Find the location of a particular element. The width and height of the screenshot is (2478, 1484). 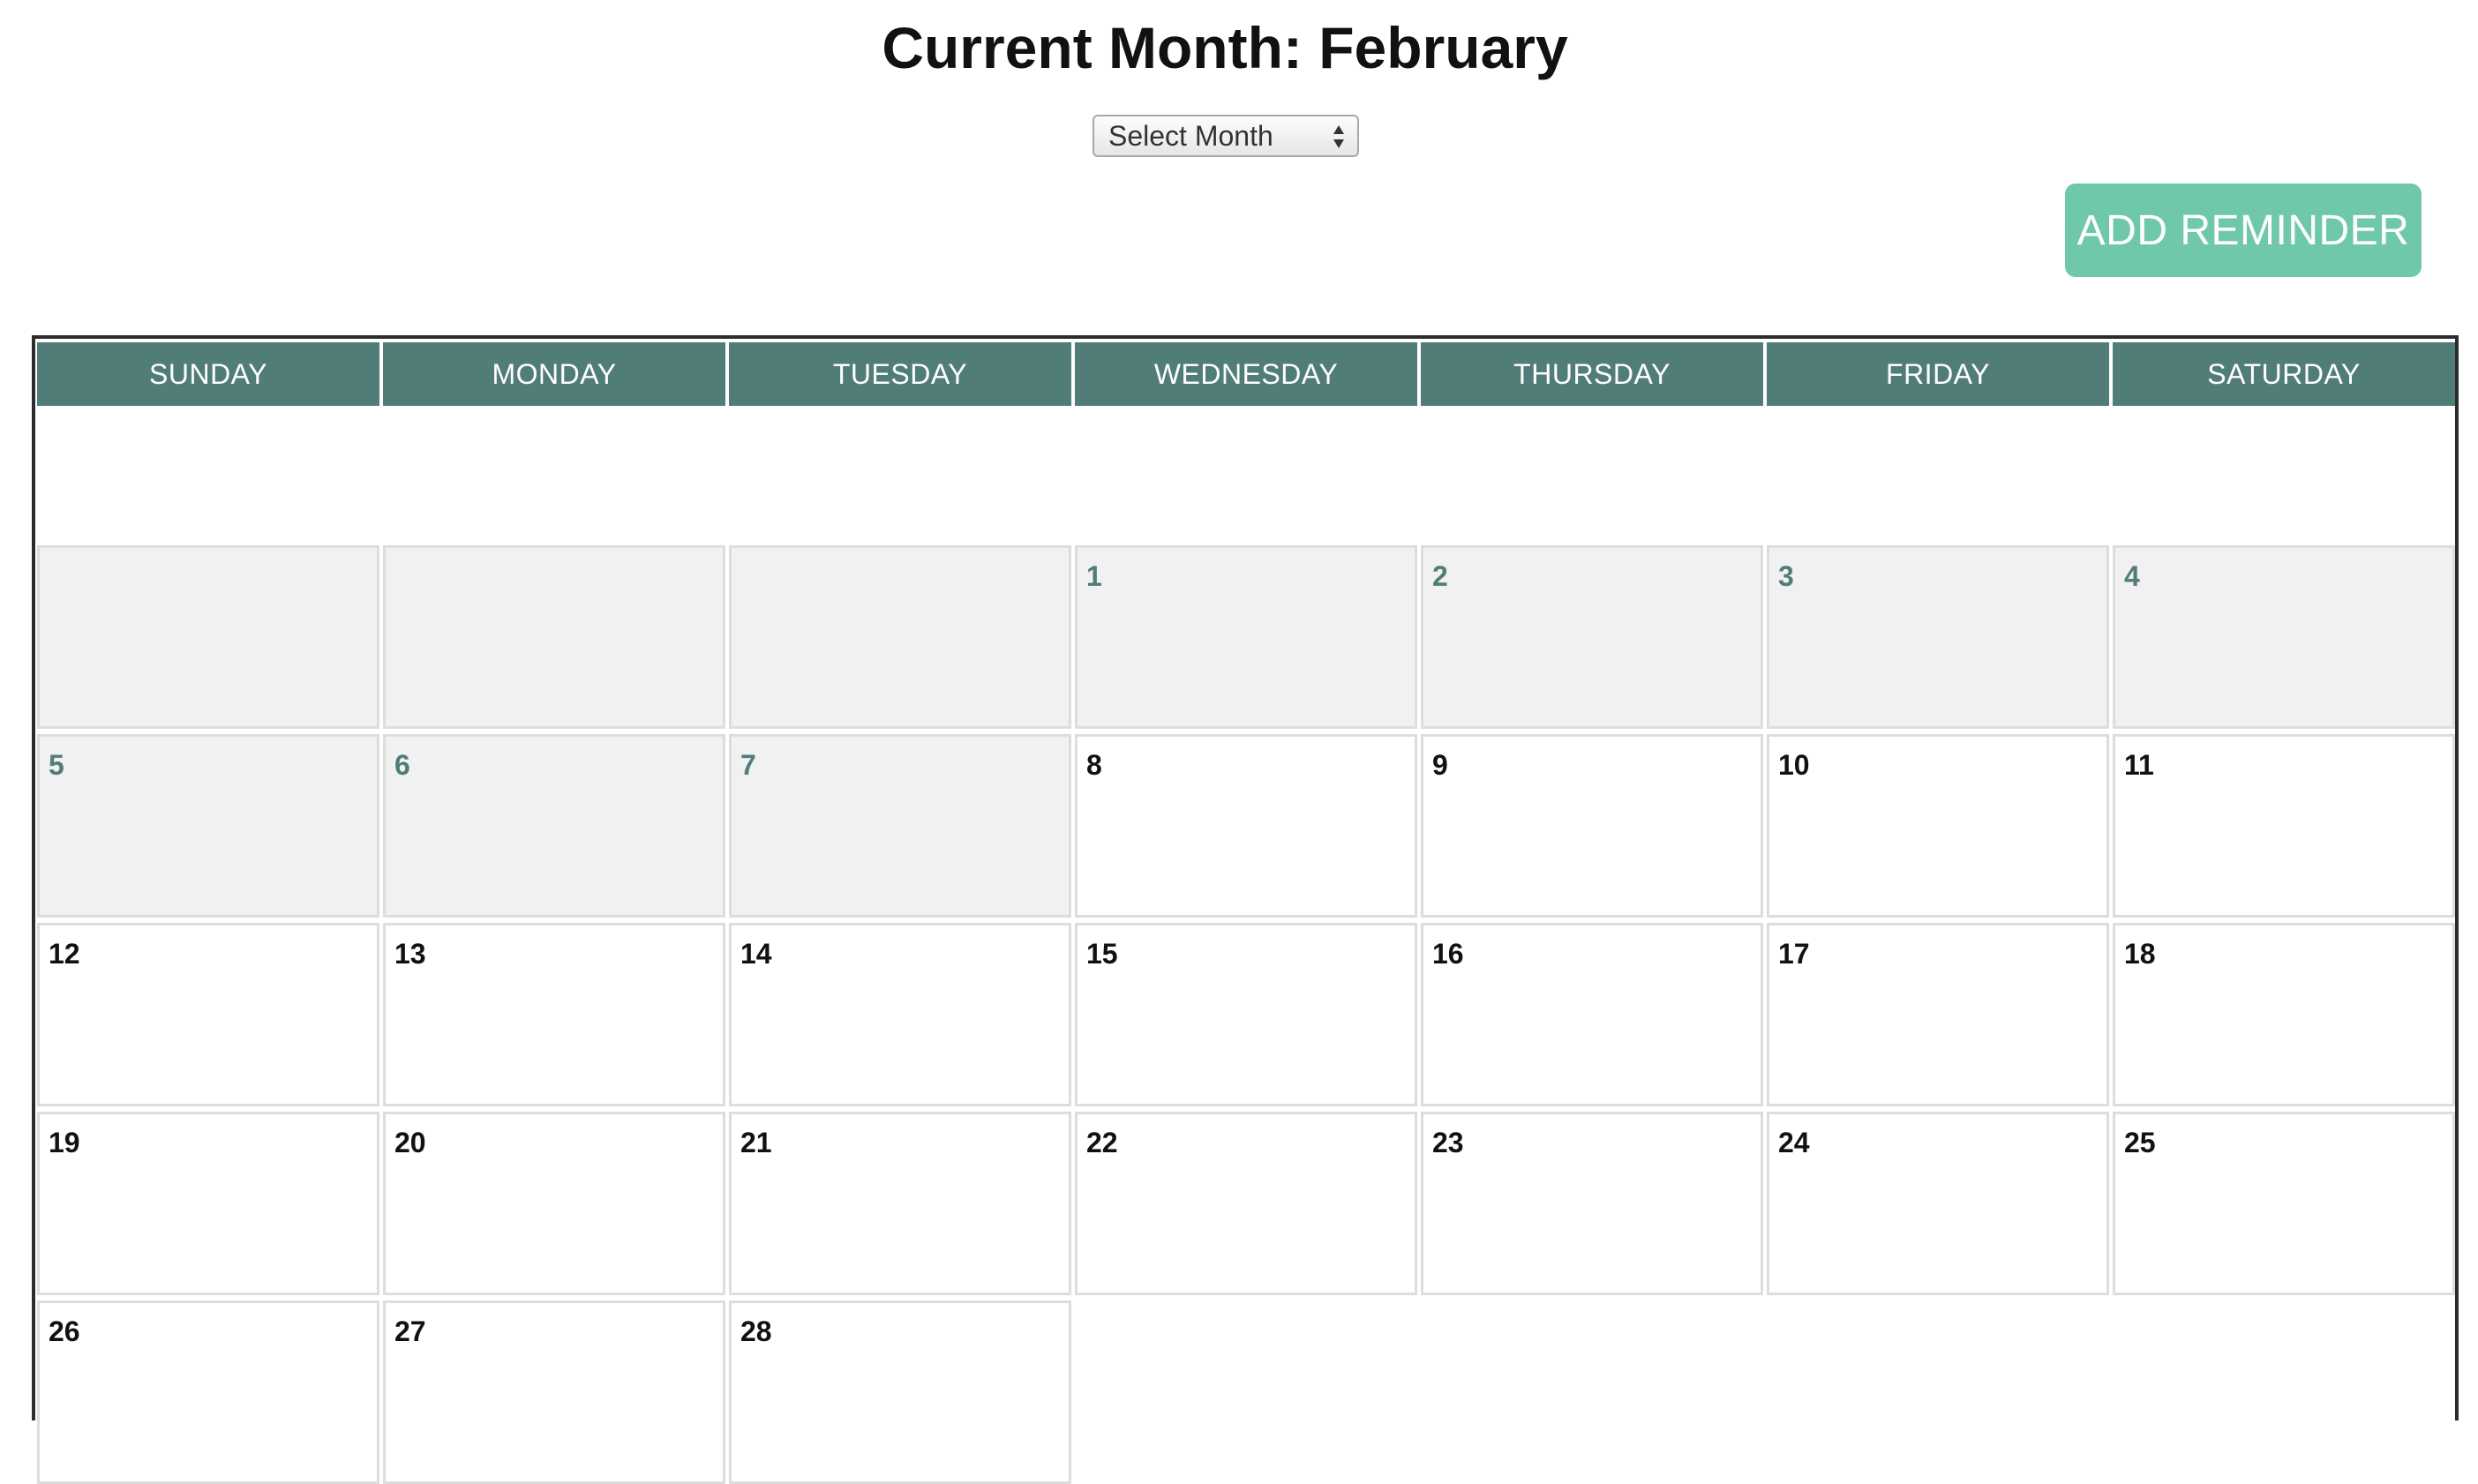

weekday-header-tuesday: TUESDAY is located at coordinates (900, 374).